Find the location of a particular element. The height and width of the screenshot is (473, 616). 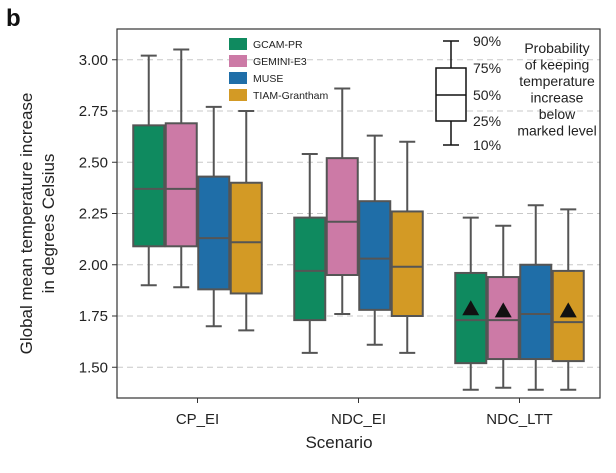

y-tick-label: 2.50 is located at coordinates (93, 162).